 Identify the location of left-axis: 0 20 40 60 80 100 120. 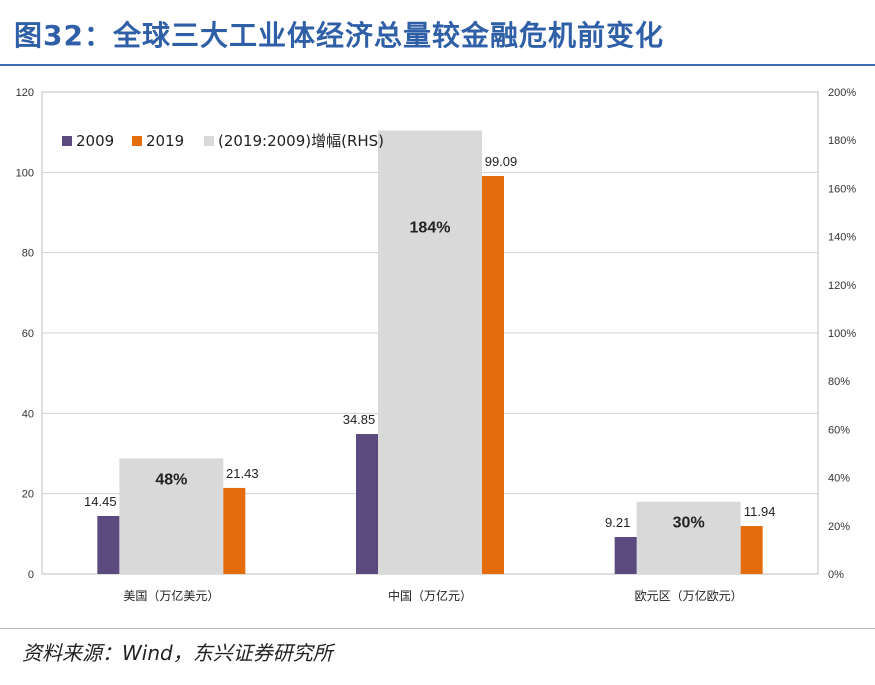
(25, 334).